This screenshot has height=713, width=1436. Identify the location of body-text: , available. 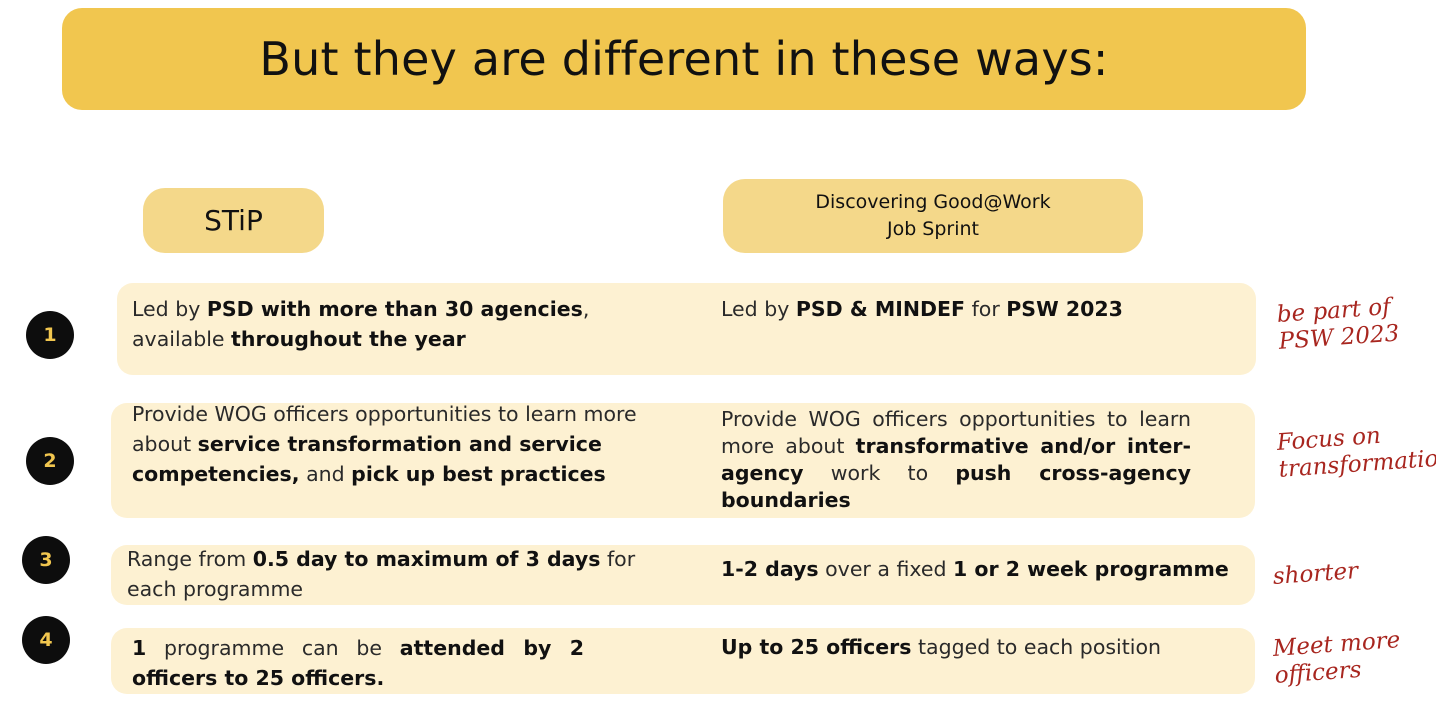
(361, 324).